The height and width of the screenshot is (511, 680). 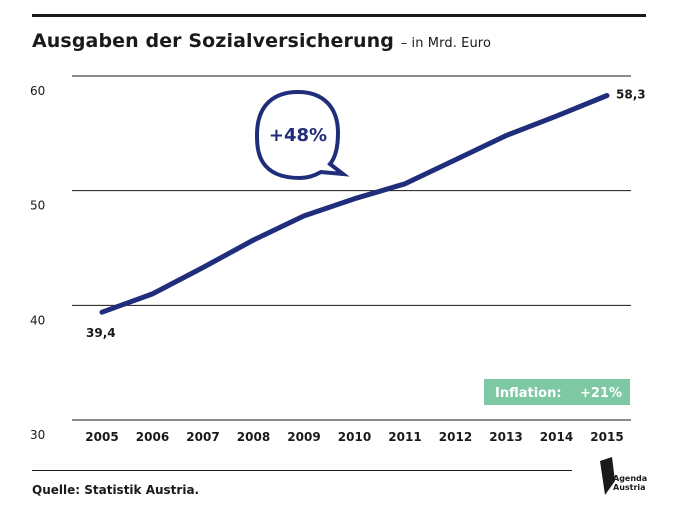 What do you see at coordinates (152, 437) in the screenshot?
I see `x-tick-label-2006: 2006` at bounding box center [152, 437].